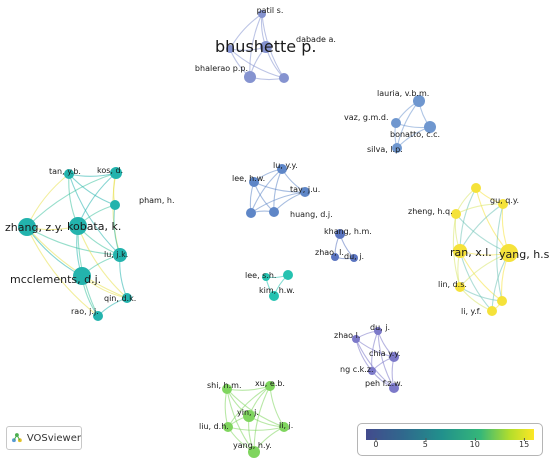 This screenshot has width=550, height=462. What do you see at coordinates (376, 443) in the screenshot?
I see `scale-tick: 0` at bounding box center [376, 443].